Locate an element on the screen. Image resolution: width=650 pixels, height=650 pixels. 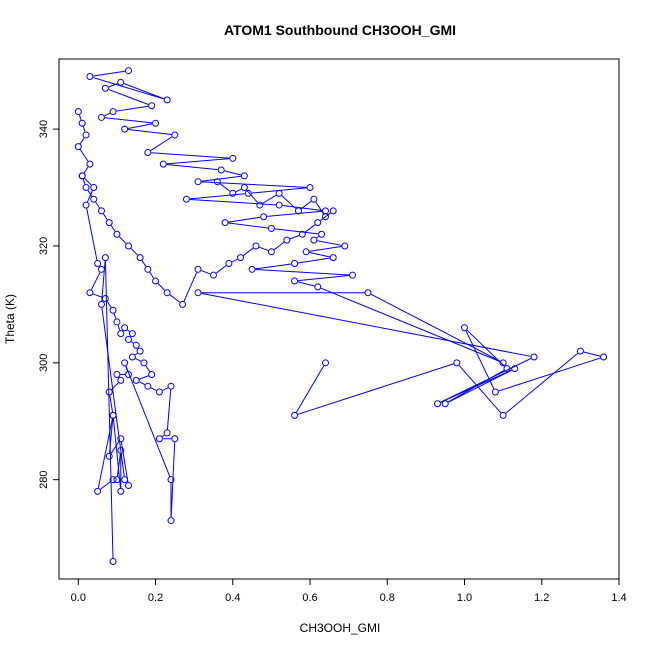
x-axis-label: CH3OOH_GMI is located at coordinates (340, 628).